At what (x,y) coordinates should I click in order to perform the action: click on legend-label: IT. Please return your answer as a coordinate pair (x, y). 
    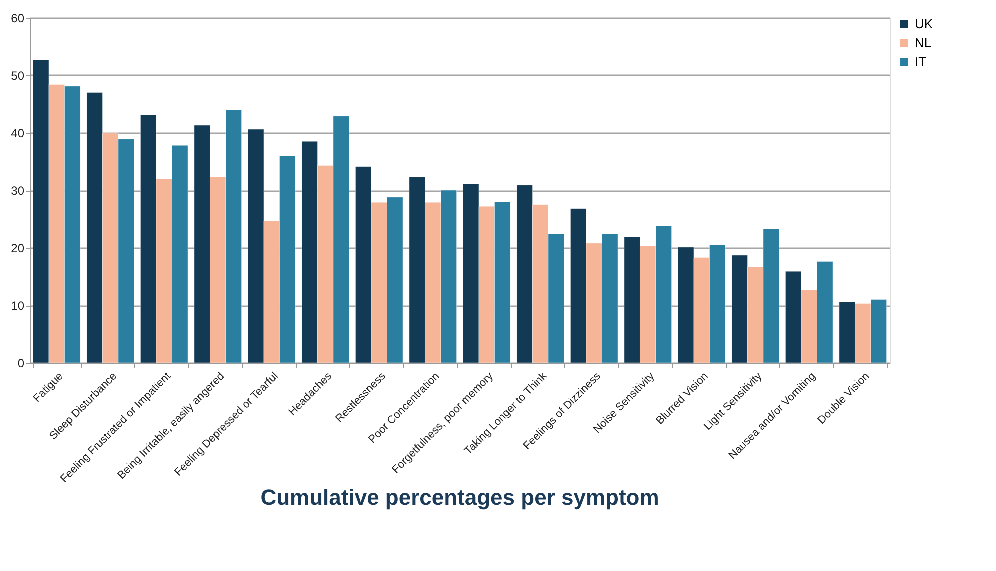
    Looking at the image, I should click on (921, 62).